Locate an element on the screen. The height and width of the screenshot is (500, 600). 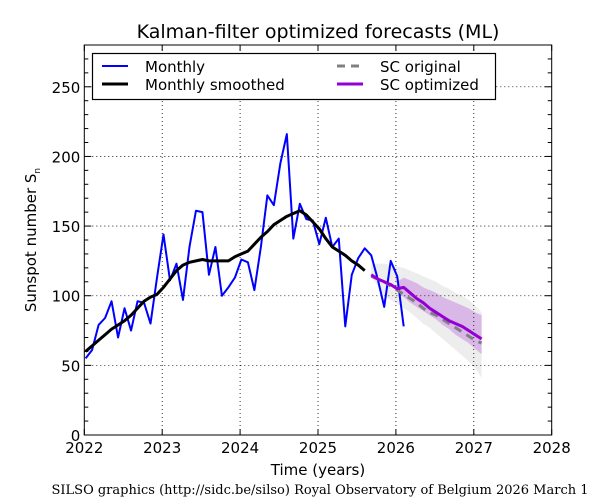
chart-title: Kalman-filter optimized forecasts (ML) is located at coordinates (318, 32).